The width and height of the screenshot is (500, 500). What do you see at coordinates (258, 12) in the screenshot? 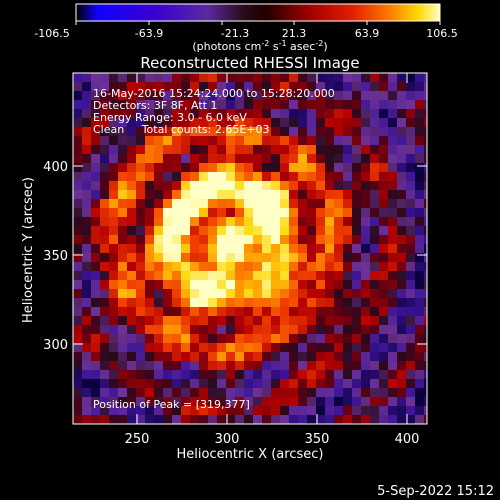
I see `colorbar` at bounding box center [258, 12].